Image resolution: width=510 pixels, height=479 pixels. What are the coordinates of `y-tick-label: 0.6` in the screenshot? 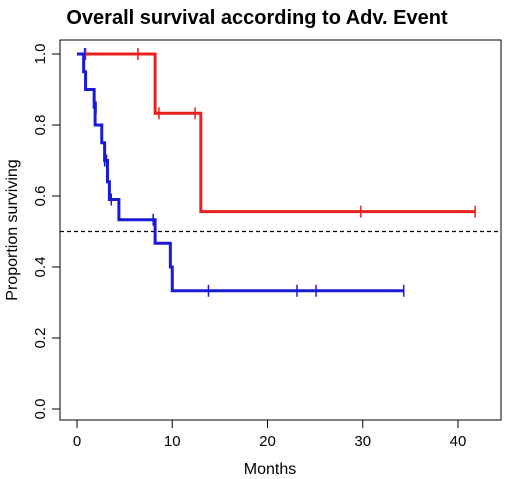 It's located at (40, 196).